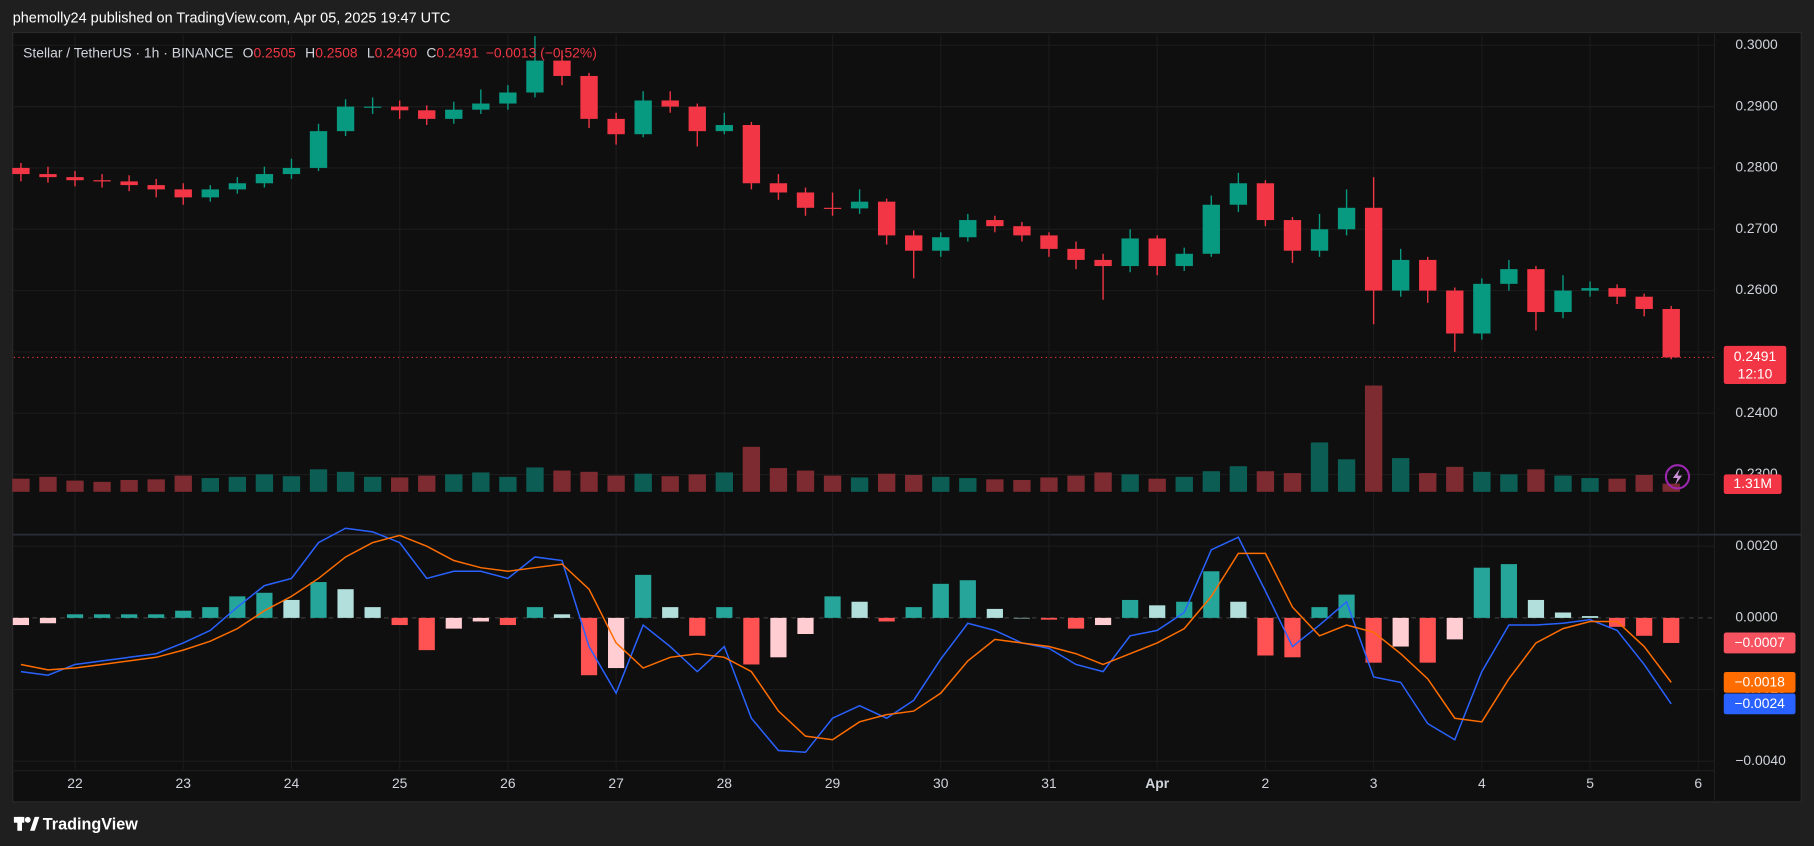 This screenshot has height=846, width=1814. I want to click on y-tick-label: 0.2900, so click(1756, 105).